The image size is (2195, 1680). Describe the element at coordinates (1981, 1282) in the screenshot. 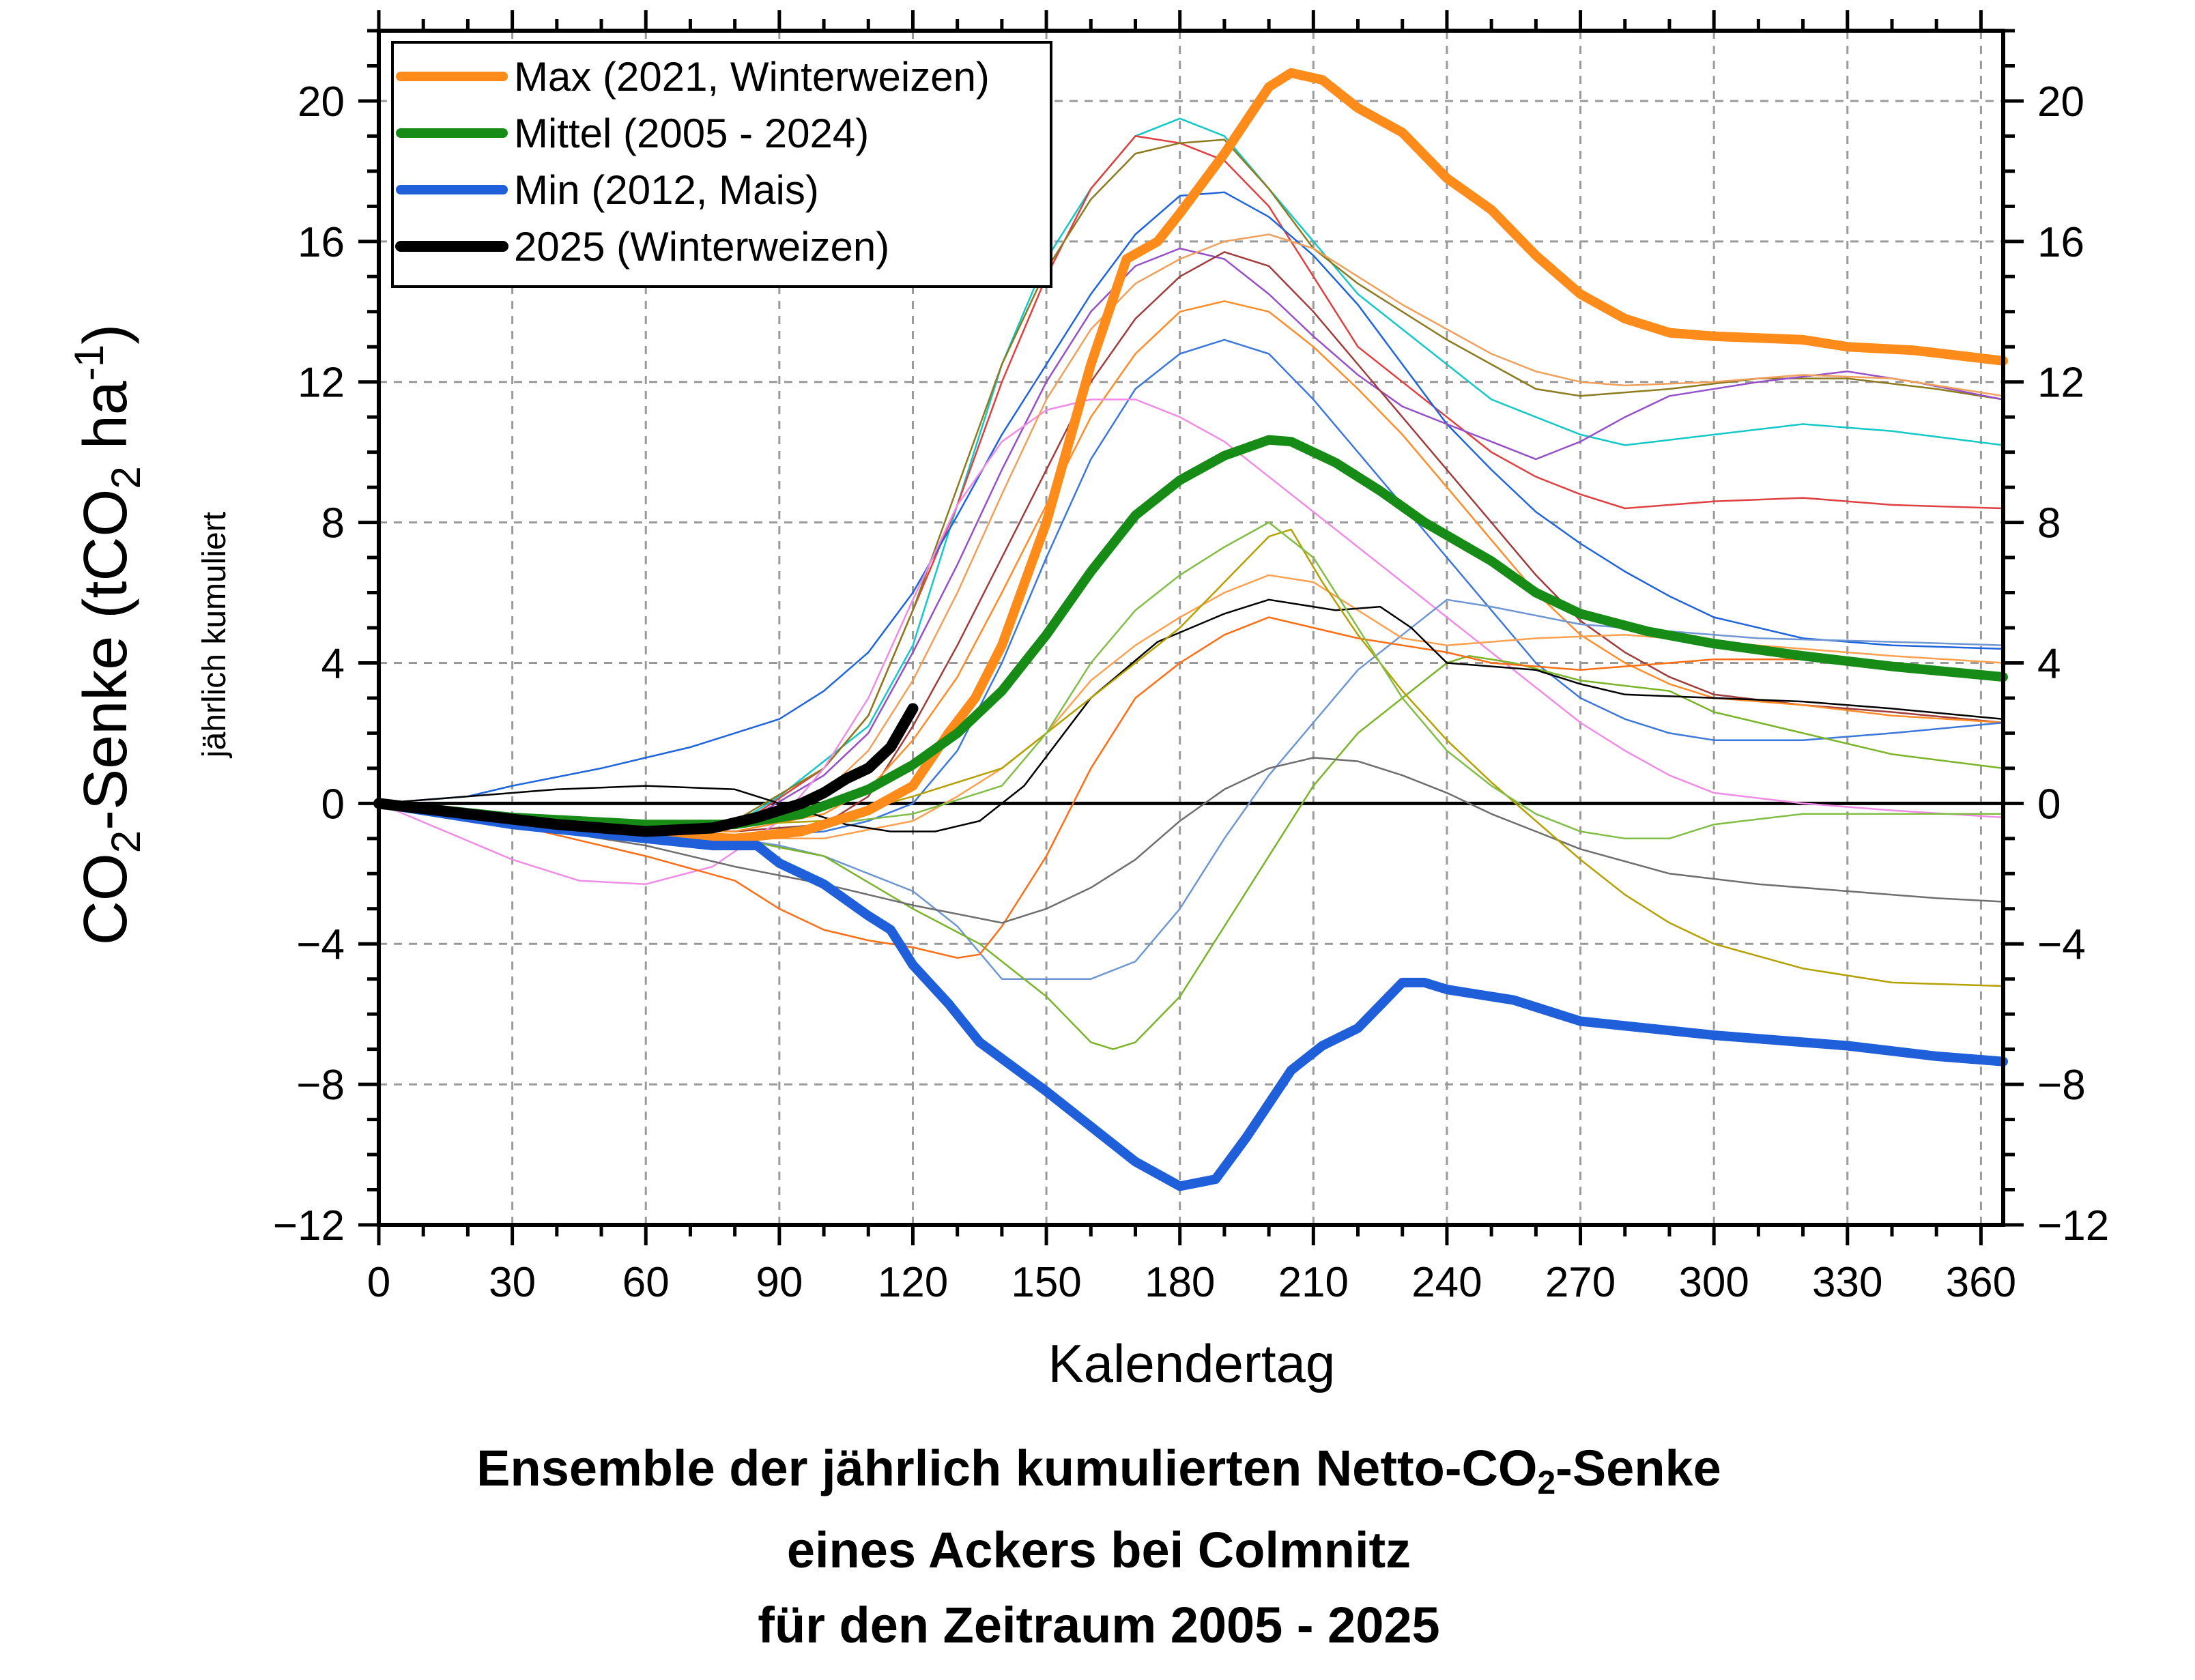

I see `x-tick-label: 360` at that location.